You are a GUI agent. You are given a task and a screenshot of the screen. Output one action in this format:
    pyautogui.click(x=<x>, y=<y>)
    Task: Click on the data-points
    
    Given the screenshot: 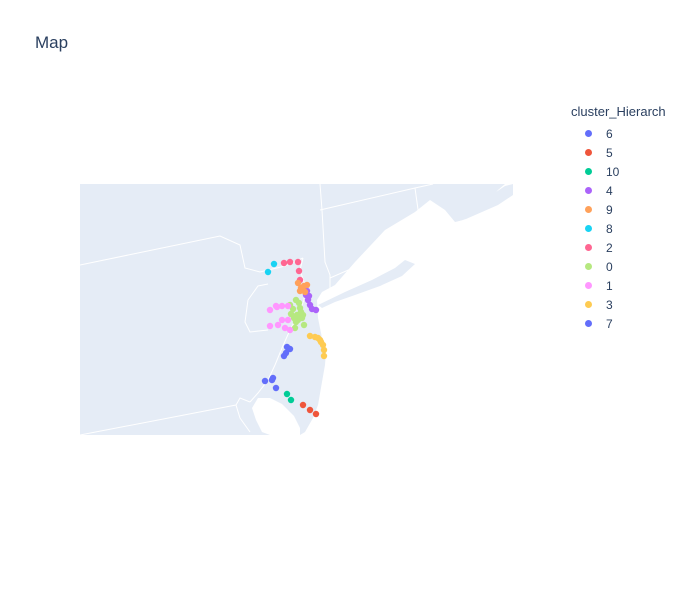 What is the action you would take?
    pyautogui.click(x=294, y=338)
    